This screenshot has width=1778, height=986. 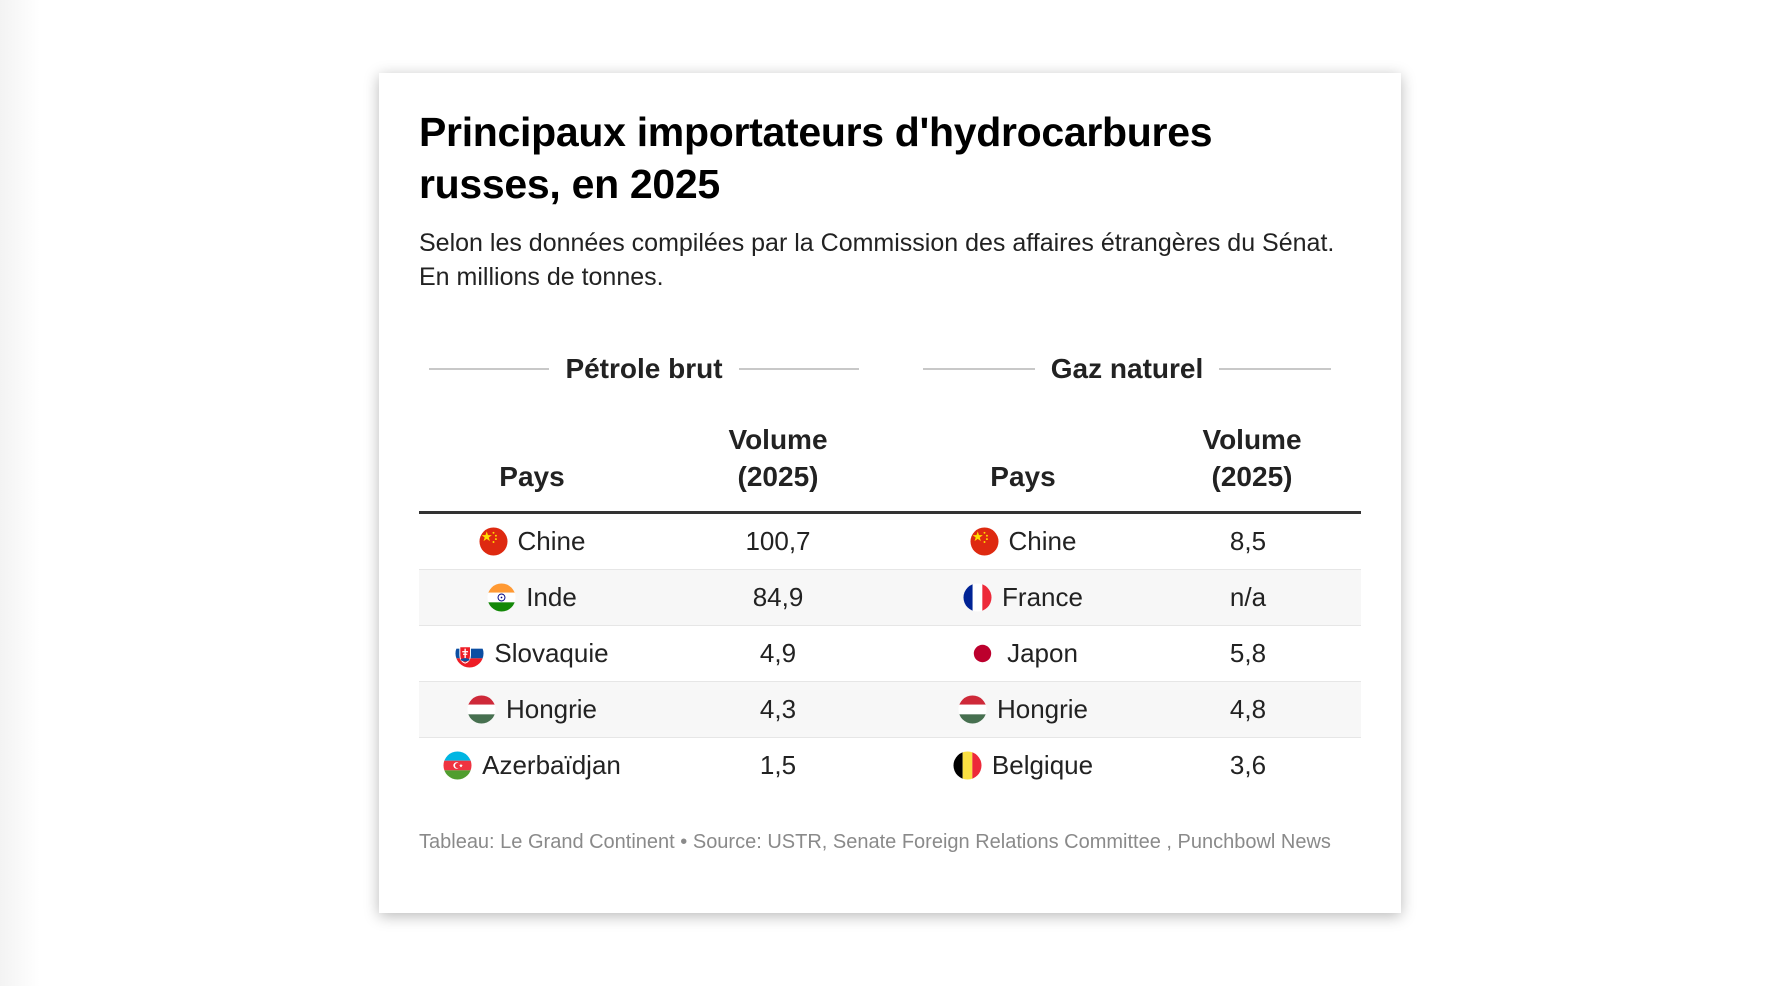 What do you see at coordinates (890, 598) in the screenshot?
I see `table-row: Inde 84,9 France n/a` at bounding box center [890, 598].